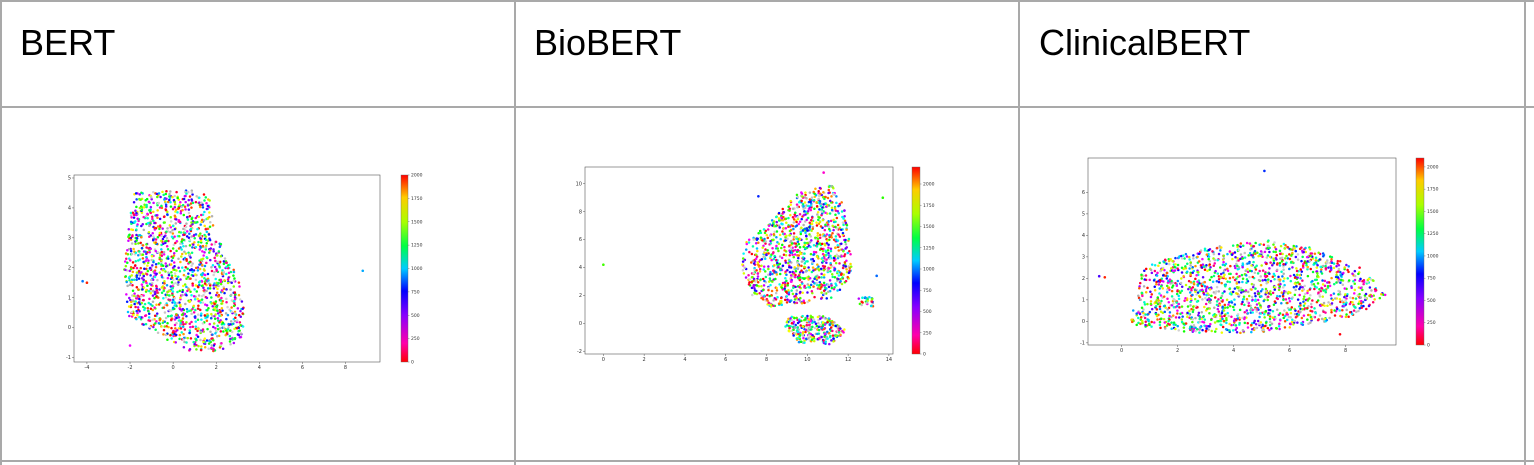 The width and height of the screenshot is (1534, 465). What do you see at coordinates (876, 276) in the screenshot?
I see `scatter-outlier-point` at bounding box center [876, 276].